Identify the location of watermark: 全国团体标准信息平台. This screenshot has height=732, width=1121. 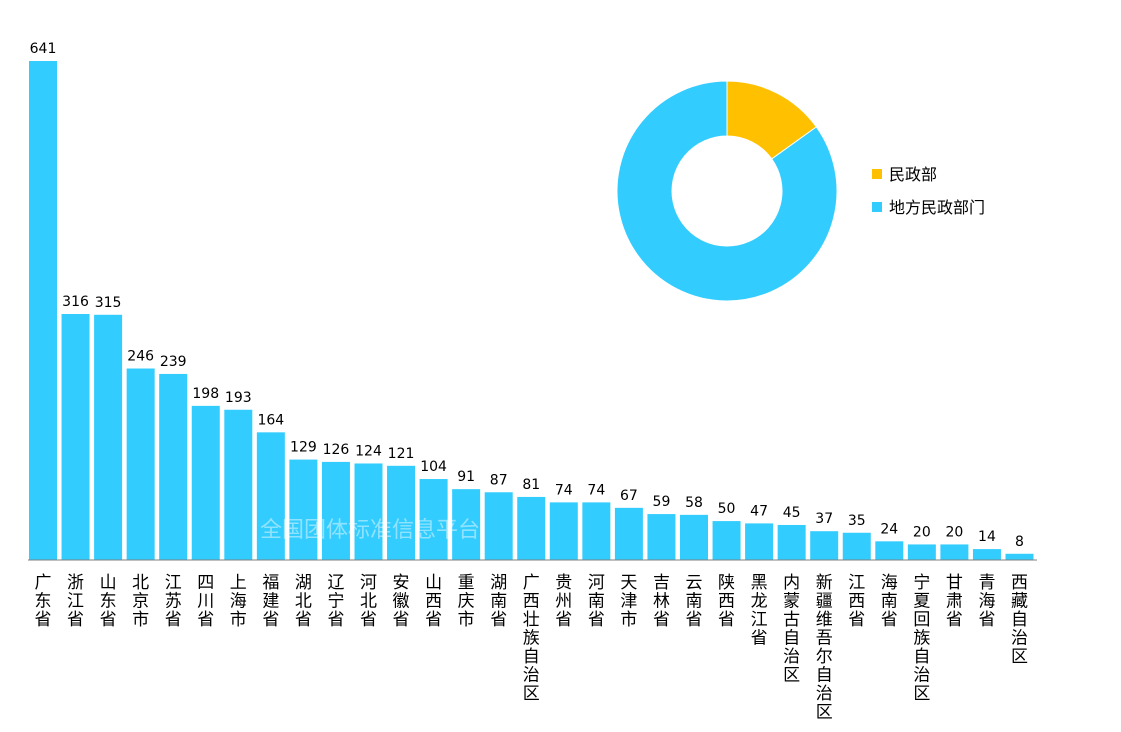
(370, 530).